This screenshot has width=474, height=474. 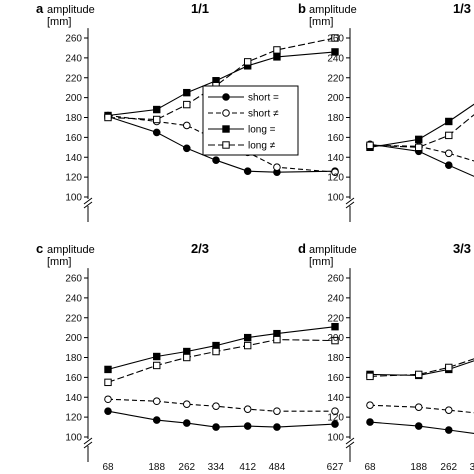 I want to click on panel-letter-c: c, so click(x=39, y=248).